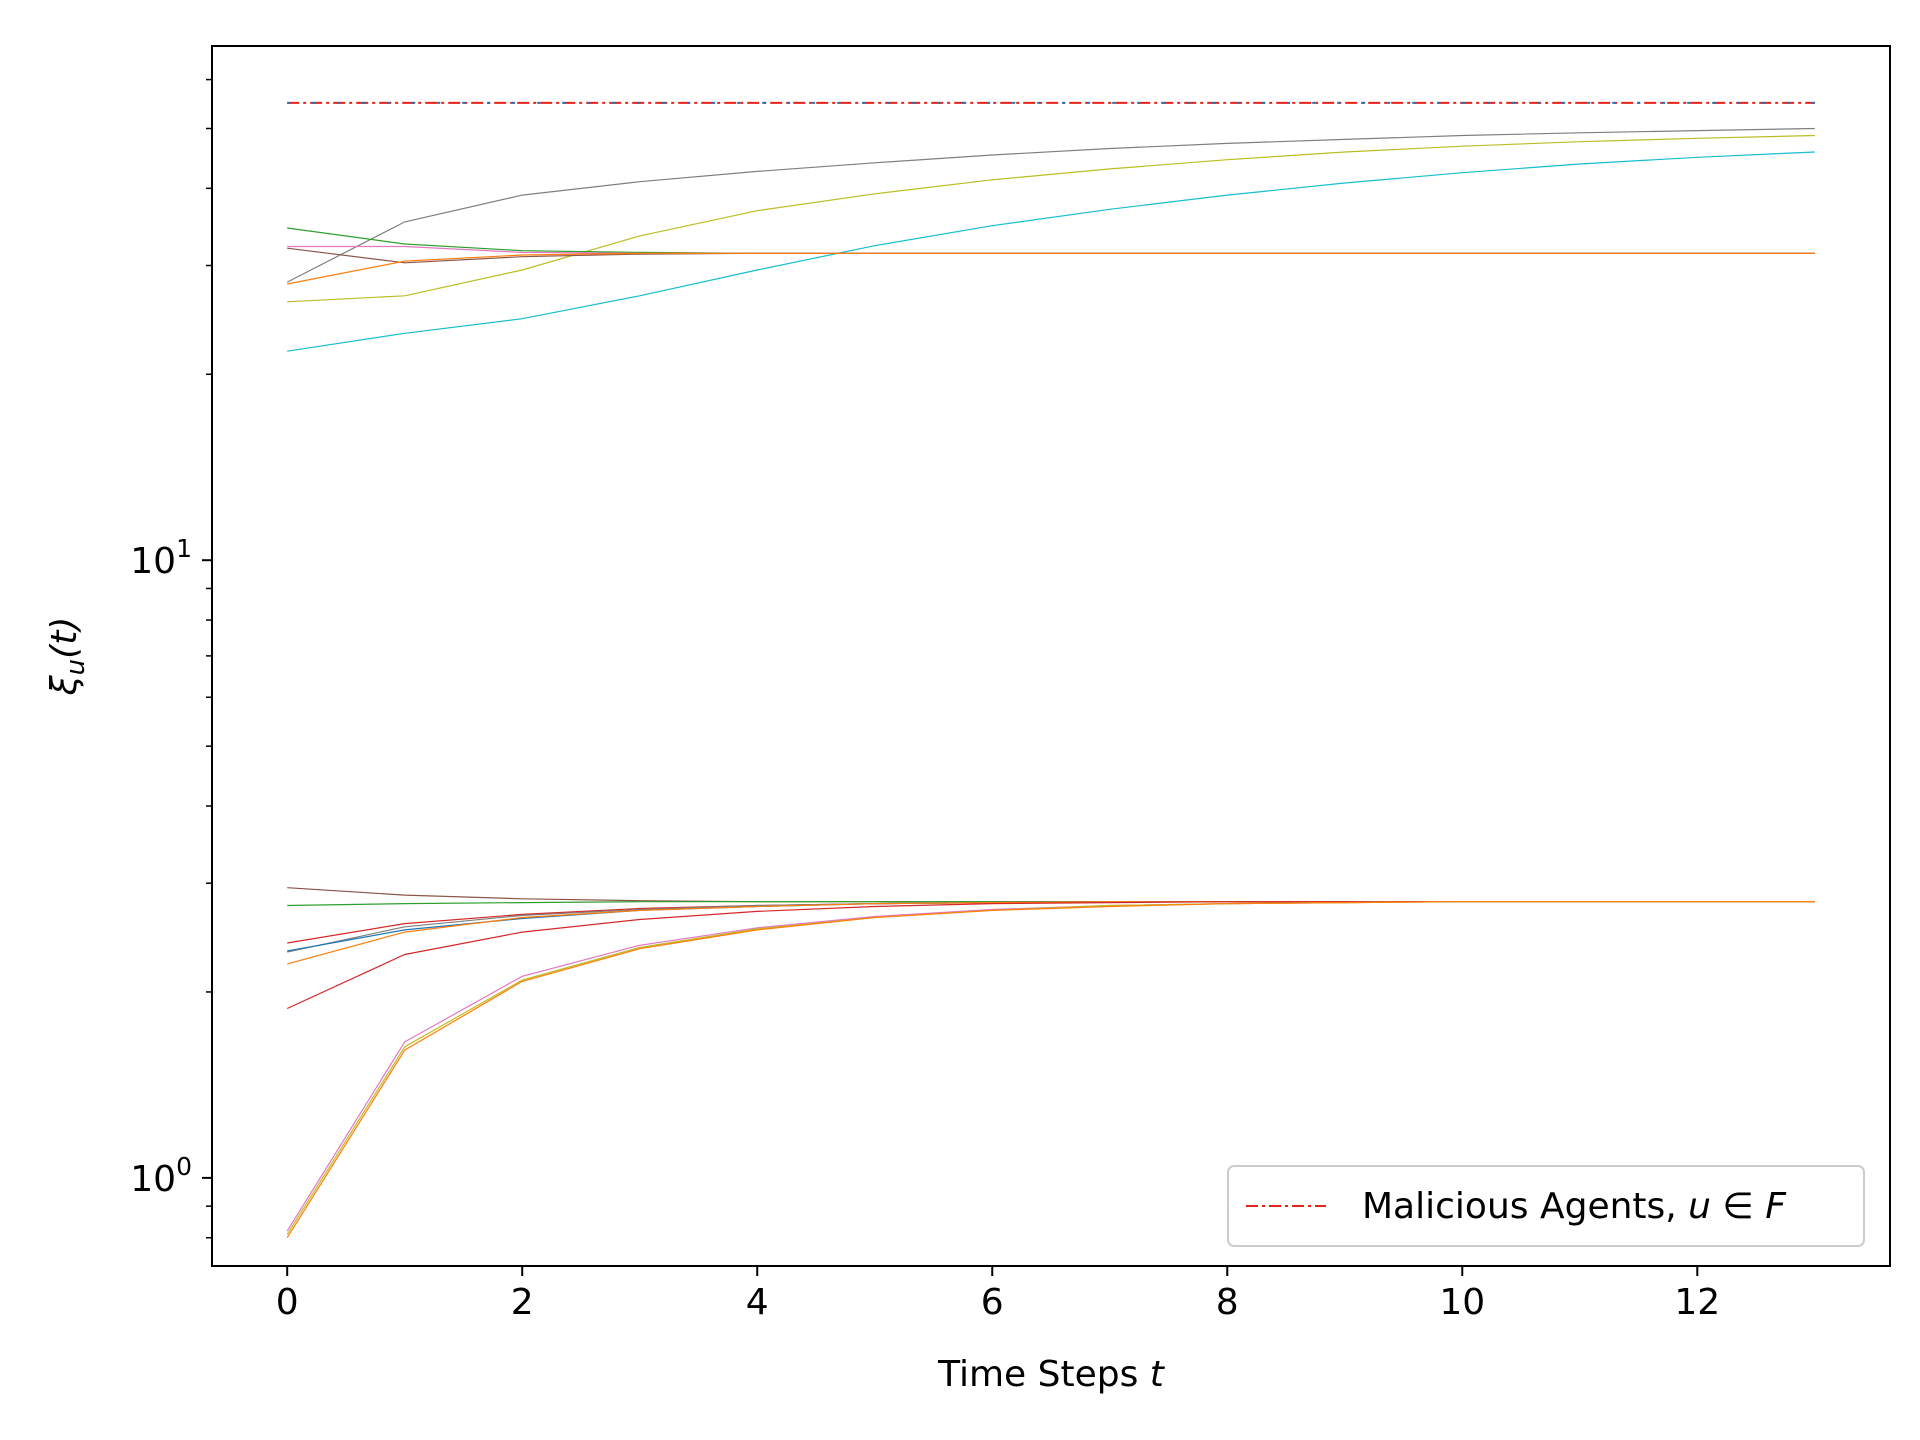  Describe the element at coordinates (287, 1302) in the screenshot. I see `x-tick-label: 0` at that location.